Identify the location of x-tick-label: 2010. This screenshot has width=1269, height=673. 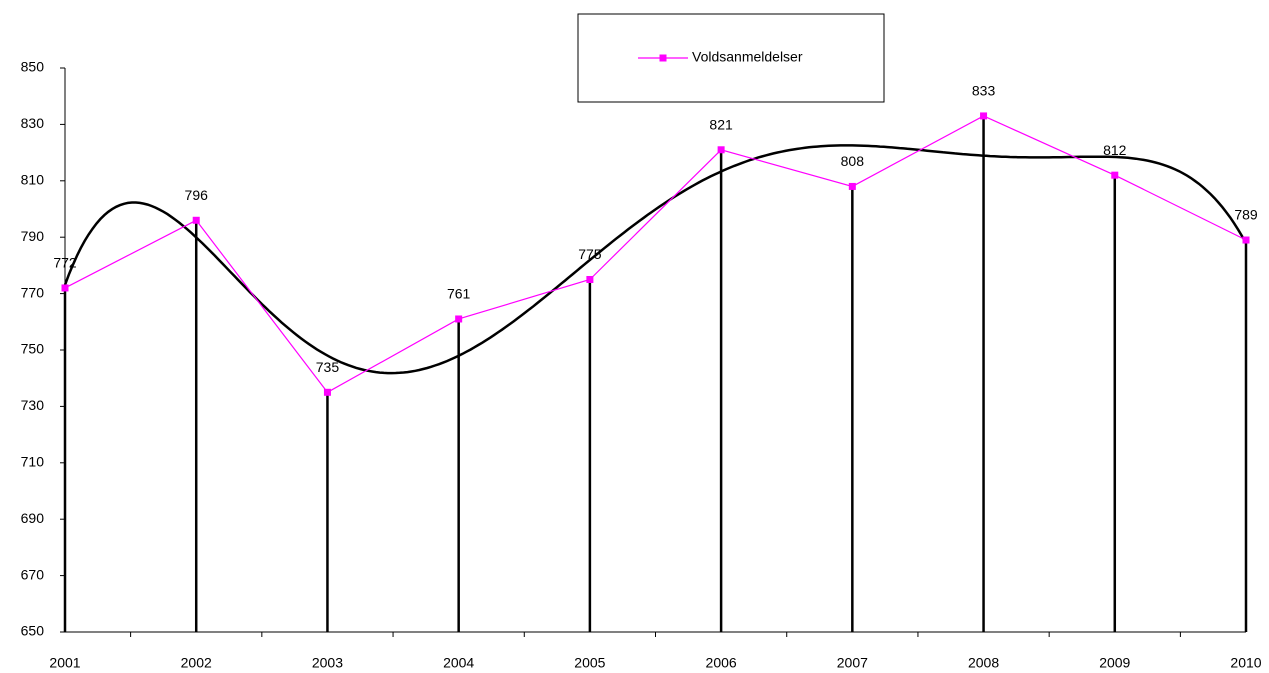
(1245, 663).